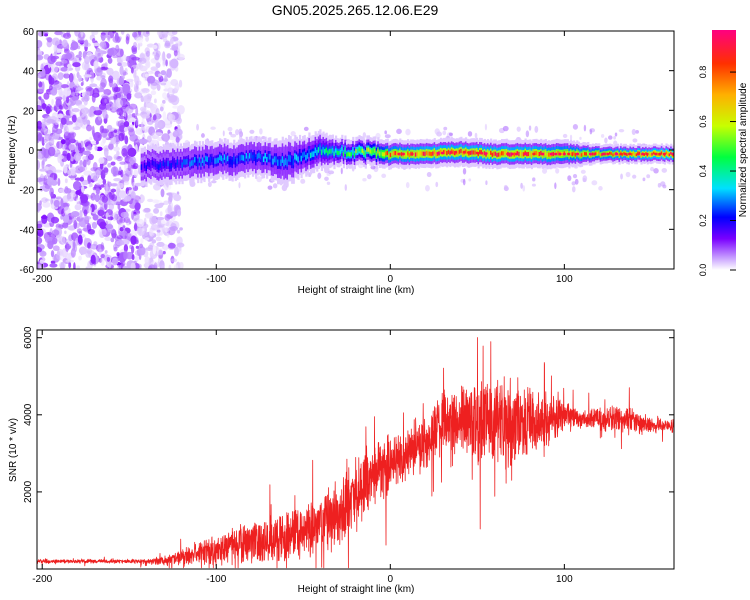 Image resolution: width=750 pixels, height=600 pixels. I want to click on figure-title: GN05.2025.265.12.06.E29, so click(355, 10).